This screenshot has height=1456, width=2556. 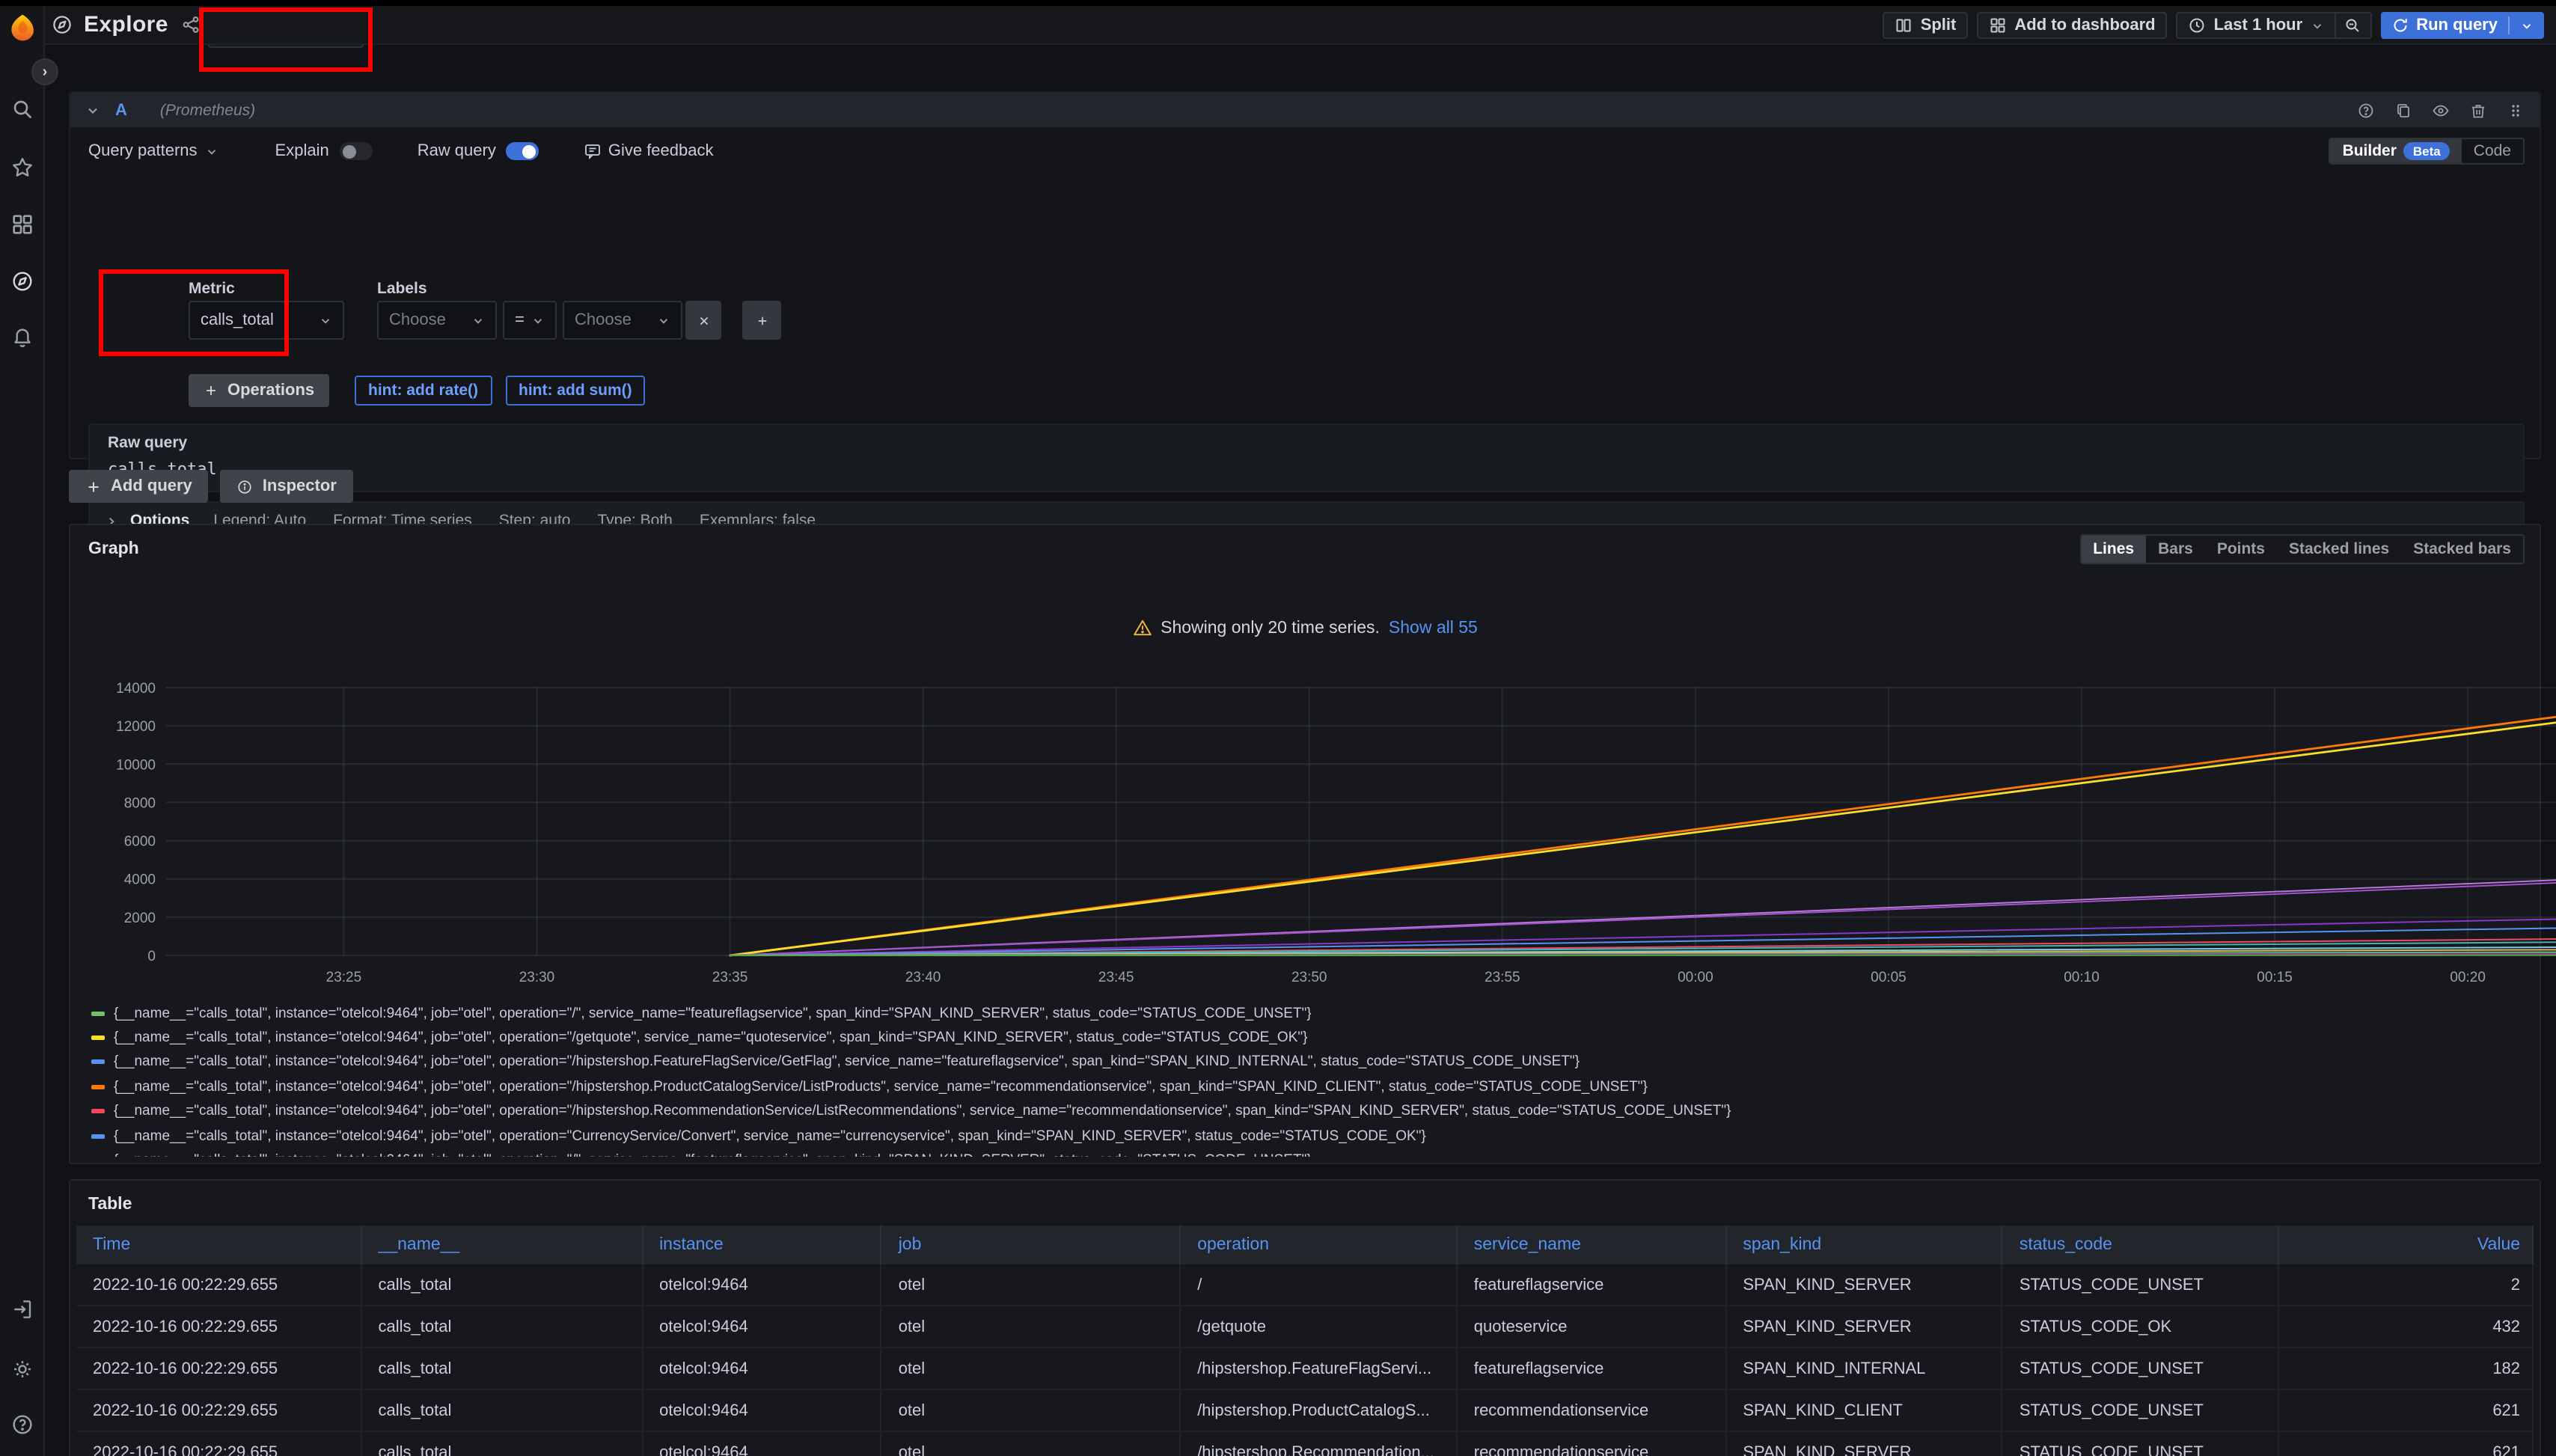 What do you see at coordinates (2406, 1326) in the screenshot?
I see `table-cell: 432` at bounding box center [2406, 1326].